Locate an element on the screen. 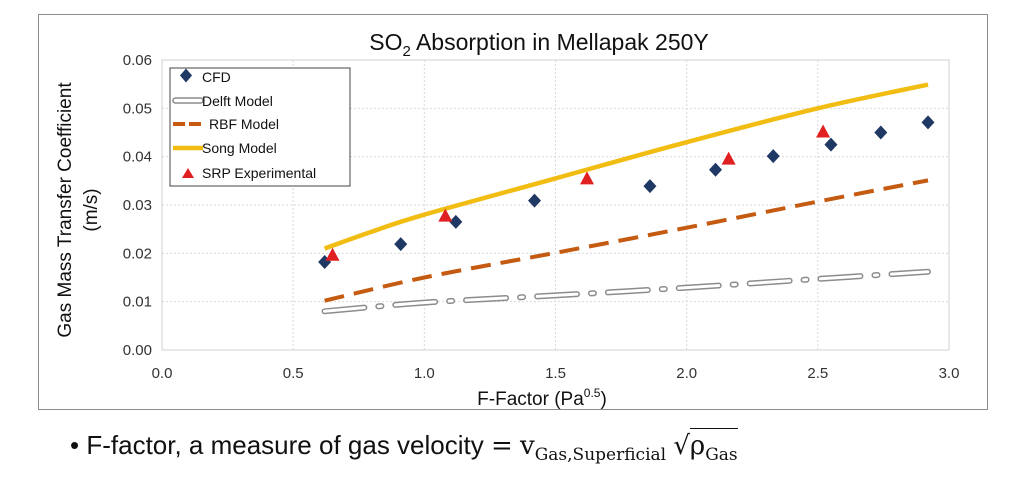  y-tick-label: 0.00 is located at coordinates (137, 350).